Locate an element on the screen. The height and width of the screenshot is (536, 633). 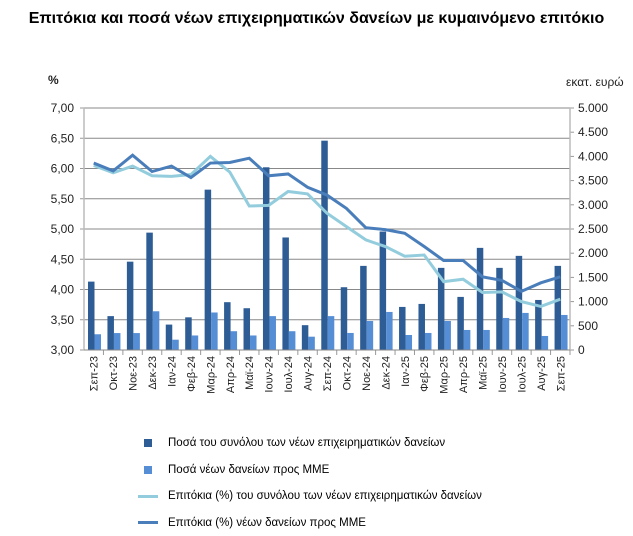
left-tick-label: 5,50 is located at coordinates (63, 199).